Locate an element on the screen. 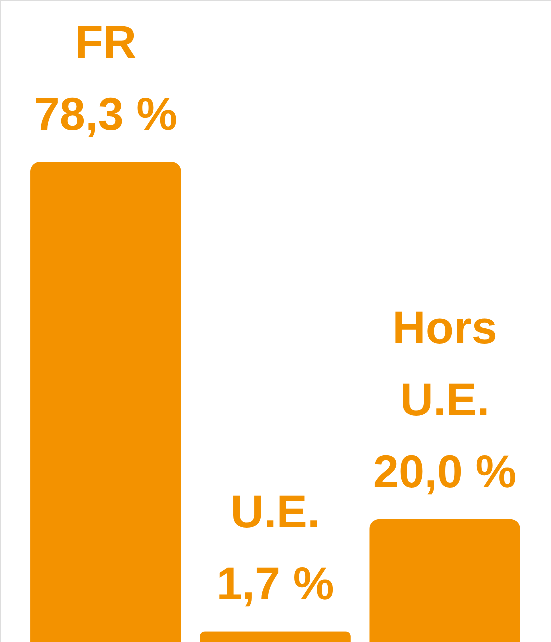 This screenshot has width=551, height=642. x-tick-label: U.E. is located at coordinates (275, 512).